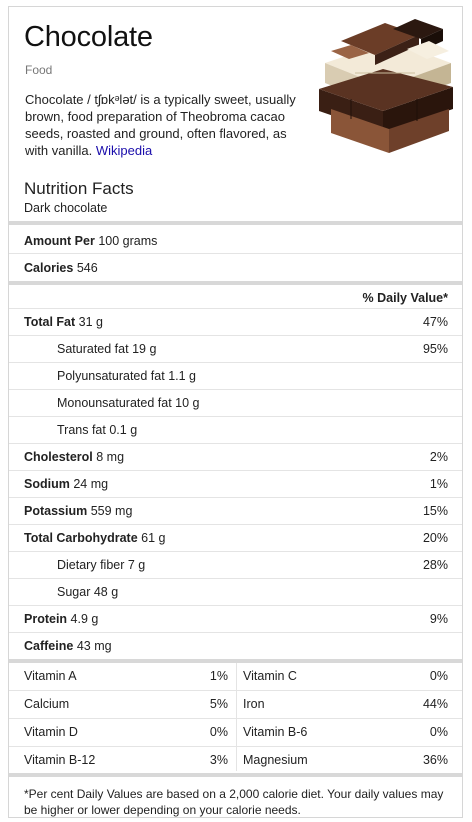 This screenshot has width=472, height=822. I want to click on calories-value: 546, so click(87, 268).